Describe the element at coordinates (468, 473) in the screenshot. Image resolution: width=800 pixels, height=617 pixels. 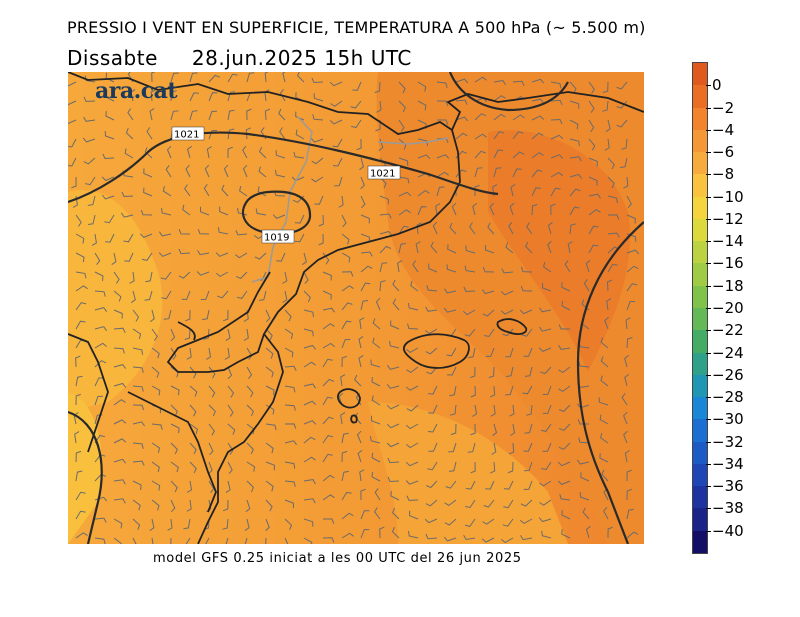
I see `mid-zone-south` at that location.